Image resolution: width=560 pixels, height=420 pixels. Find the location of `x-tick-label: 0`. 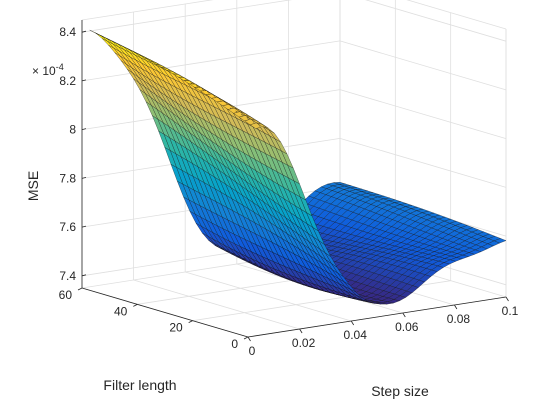

x-tick-label: 0 is located at coordinates (252, 351).